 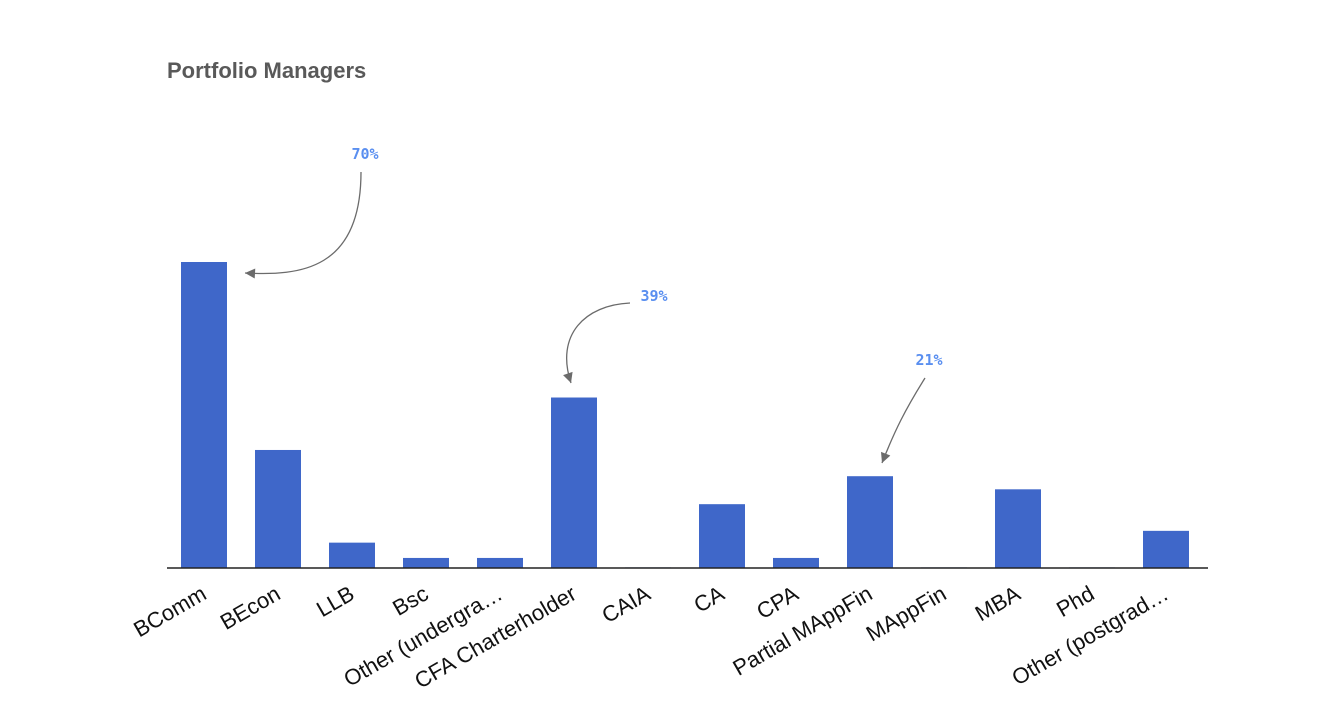 What do you see at coordinates (653, 296) in the screenshot?
I see `annotation-label: 39%` at bounding box center [653, 296].